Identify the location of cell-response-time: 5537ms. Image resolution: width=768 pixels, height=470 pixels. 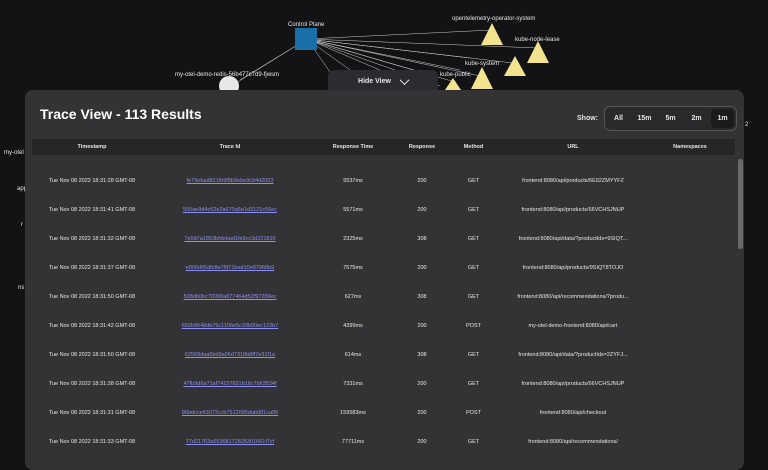
(353, 180).